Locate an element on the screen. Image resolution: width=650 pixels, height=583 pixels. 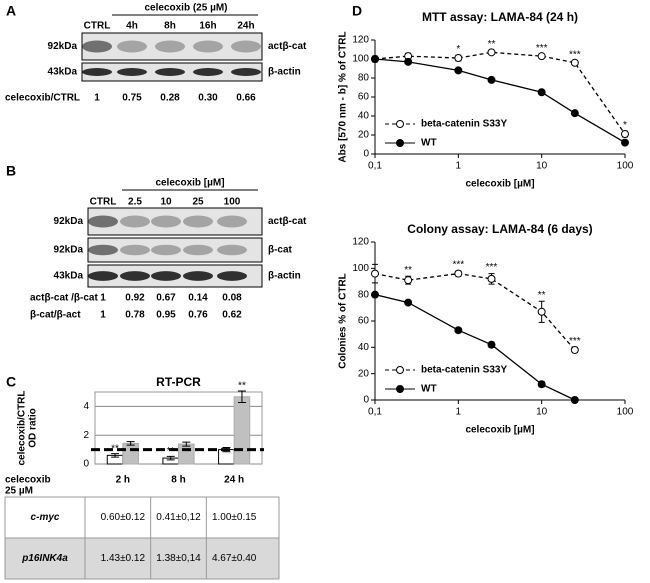
treatment-label: celecoxib [µM] is located at coordinates (189, 183).